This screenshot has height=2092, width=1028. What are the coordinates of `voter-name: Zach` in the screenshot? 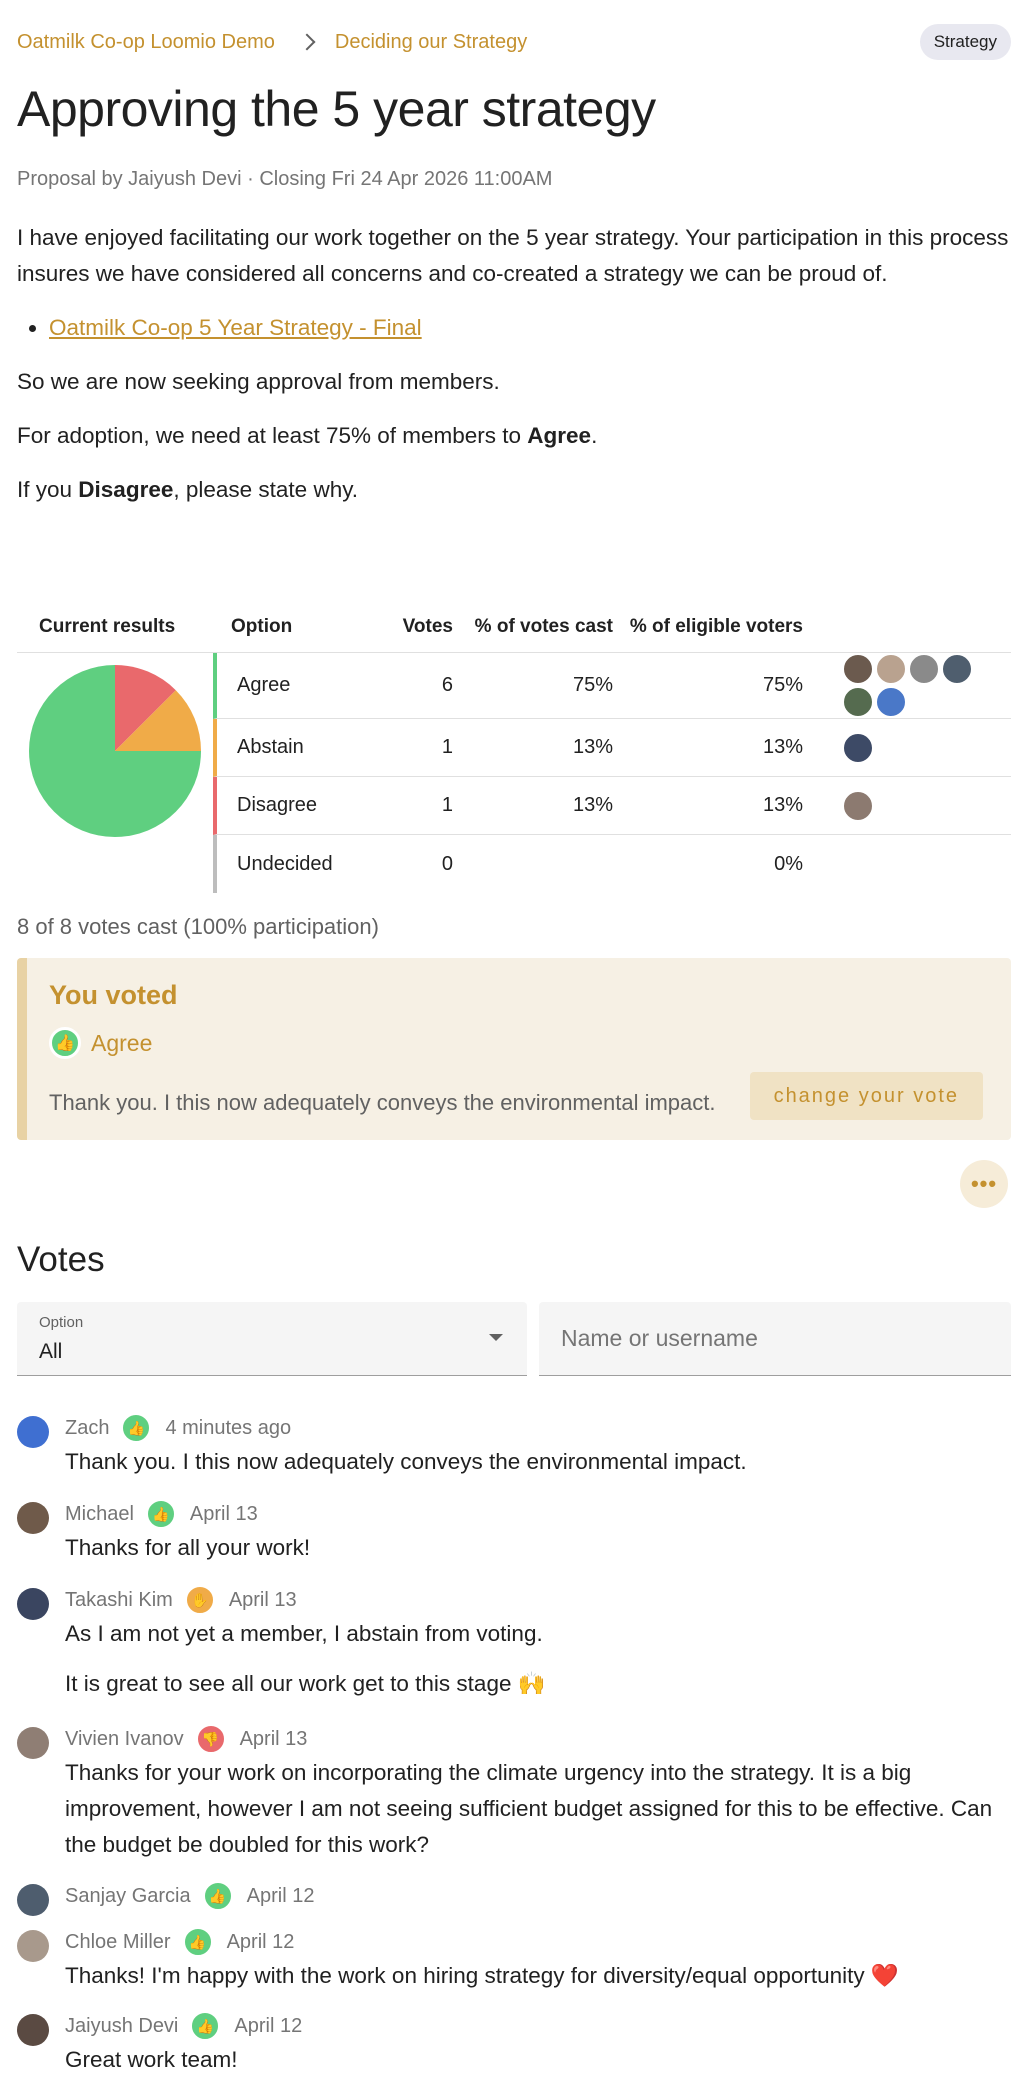 It's located at (87, 1427).